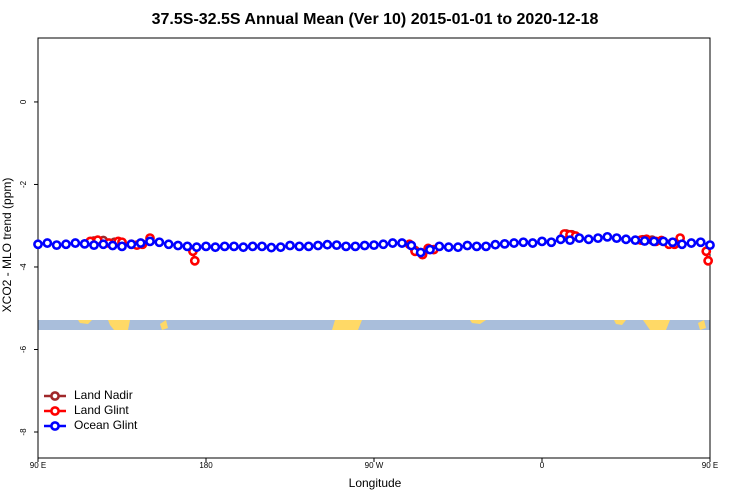 Image resolution: width=750 pixels, height=500 pixels. Describe the element at coordinates (375, 483) in the screenshot. I see `x-axis-title: Longitude` at that location.